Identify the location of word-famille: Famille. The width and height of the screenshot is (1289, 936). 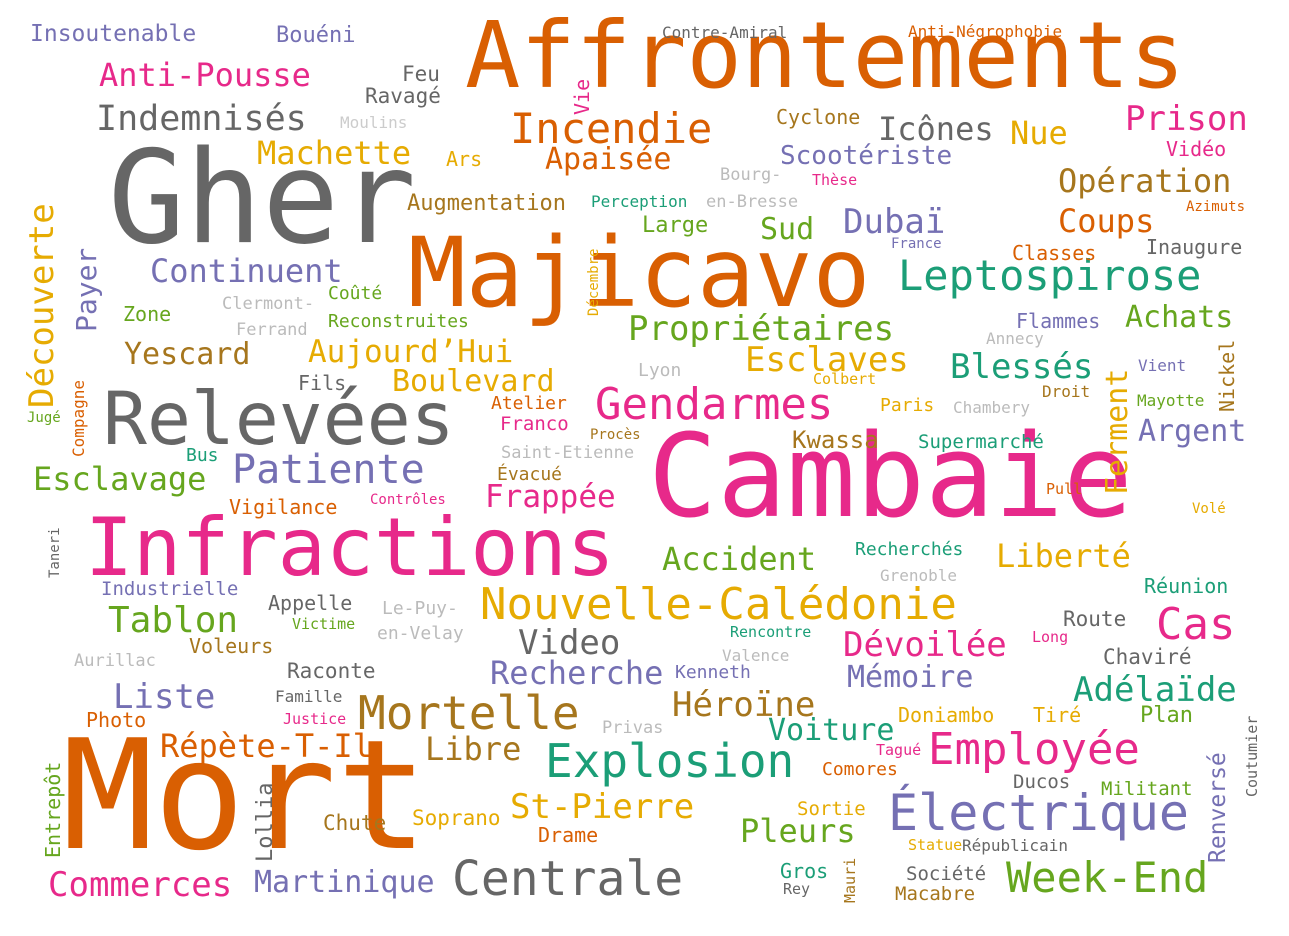
(309, 696).